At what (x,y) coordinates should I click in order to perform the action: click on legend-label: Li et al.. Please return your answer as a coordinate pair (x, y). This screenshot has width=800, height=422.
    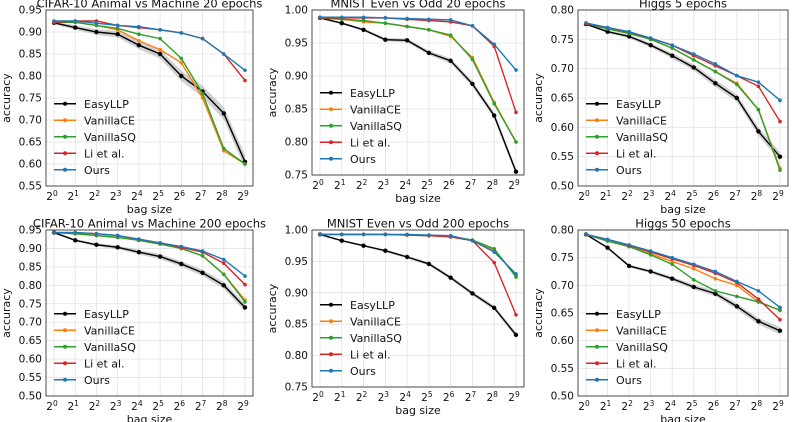
    Looking at the image, I should click on (104, 153).